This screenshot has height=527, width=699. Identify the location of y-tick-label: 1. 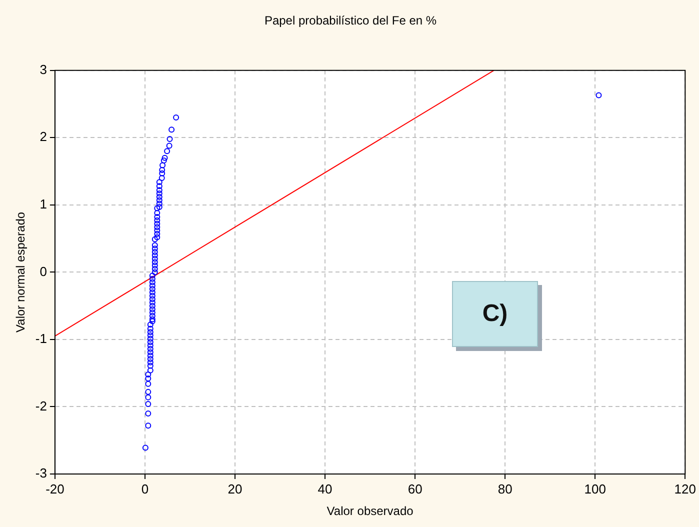
(43, 204).